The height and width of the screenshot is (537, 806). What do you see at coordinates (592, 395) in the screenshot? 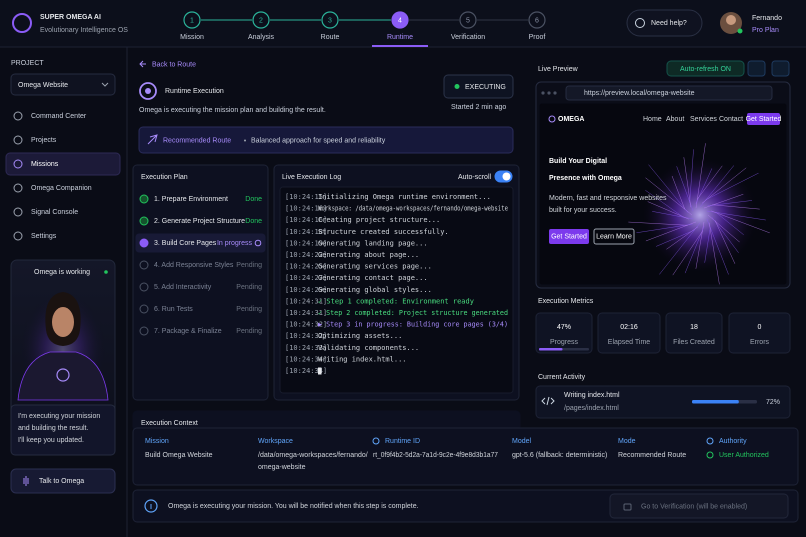
I see `activity-file: Writing index.html` at bounding box center [592, 395].